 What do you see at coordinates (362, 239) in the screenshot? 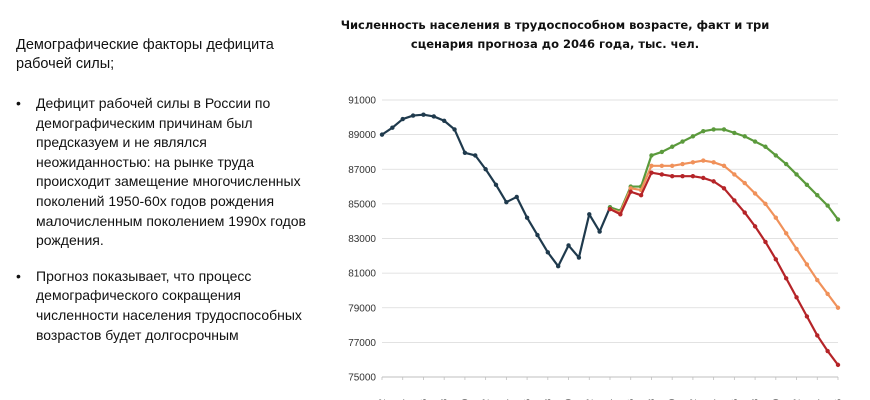
I see `y-tick-label: 83000` at bounding box center [362, 239].